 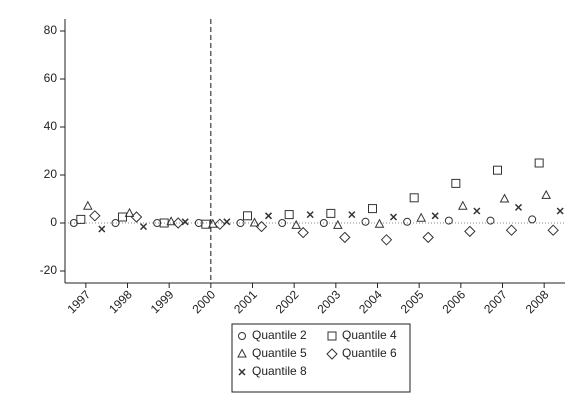 I want to click on legend-label: Quantile 6, so click(x=369, y=353).